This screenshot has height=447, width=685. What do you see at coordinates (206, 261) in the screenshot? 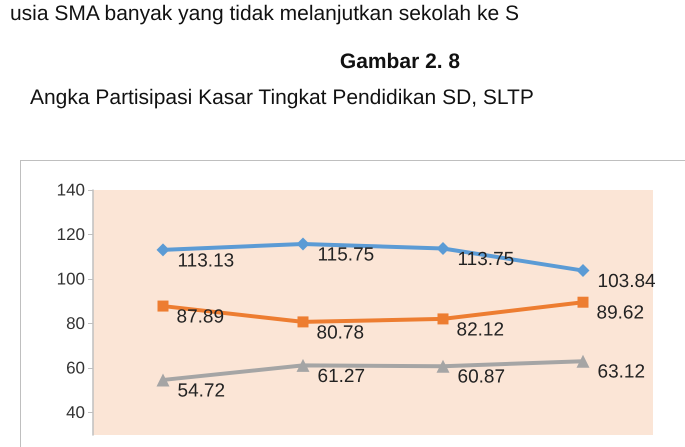
I see `data-label: 113.13` at bounding box center [206, 261].